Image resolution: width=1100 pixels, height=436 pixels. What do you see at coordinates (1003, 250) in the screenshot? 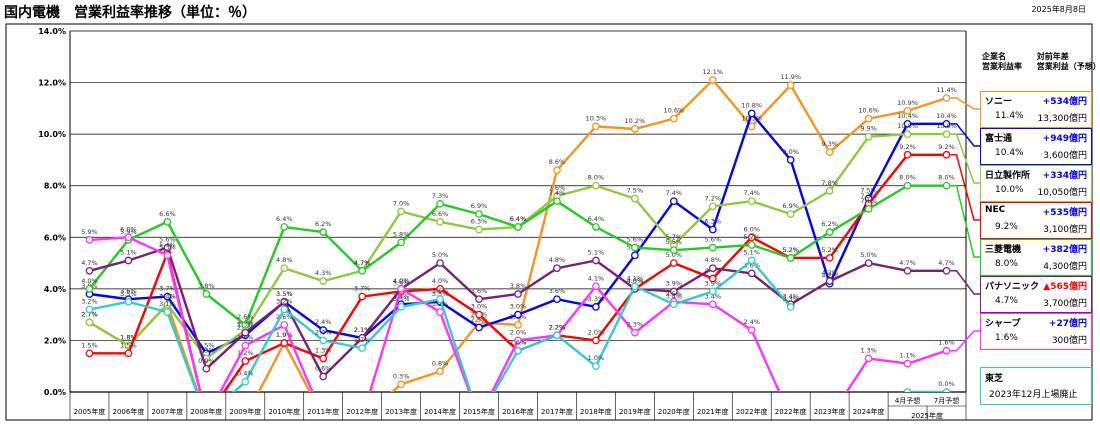
I see `legend-company-name: 三菱電機` at bounding box center [1003, 250].